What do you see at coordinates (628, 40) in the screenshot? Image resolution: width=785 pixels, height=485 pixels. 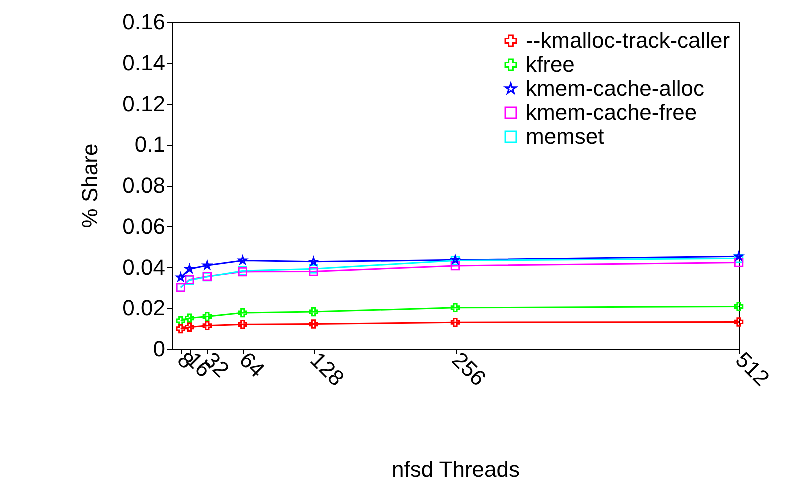 I see `legend-label: --kmalloc-track-caller` at bounding box center [628, 40].